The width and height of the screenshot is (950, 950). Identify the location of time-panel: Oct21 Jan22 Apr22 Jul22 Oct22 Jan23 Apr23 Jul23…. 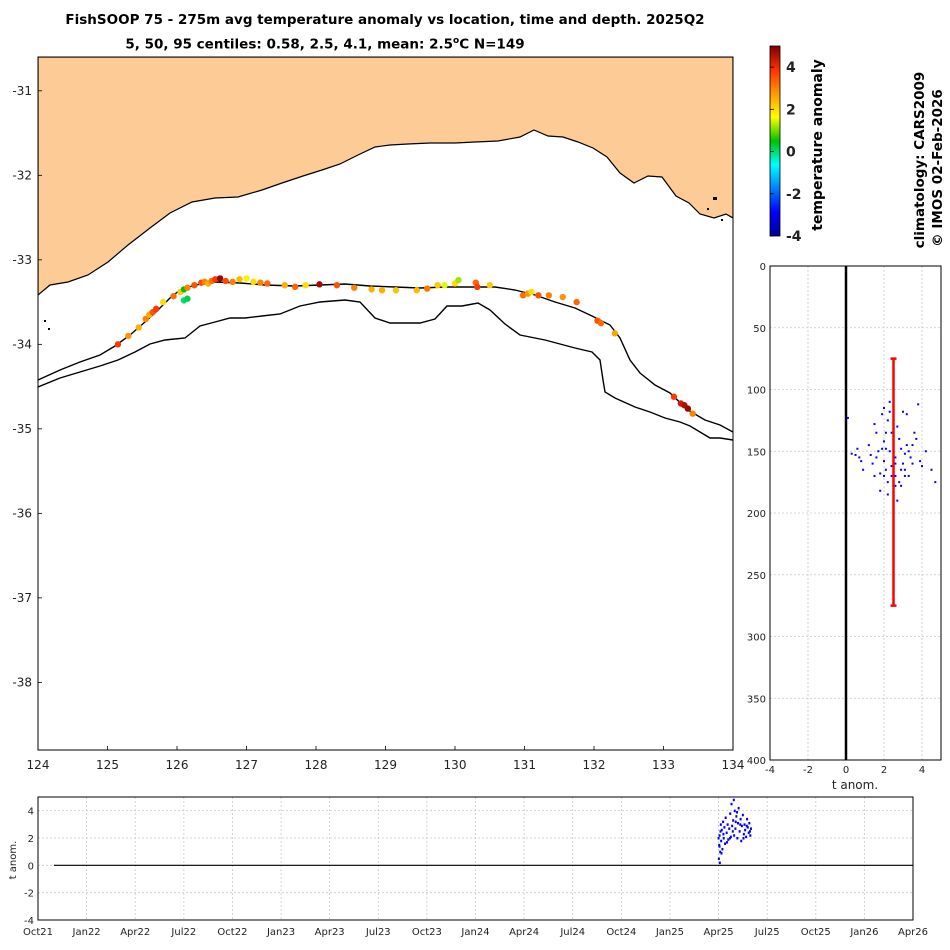
(468, 867).